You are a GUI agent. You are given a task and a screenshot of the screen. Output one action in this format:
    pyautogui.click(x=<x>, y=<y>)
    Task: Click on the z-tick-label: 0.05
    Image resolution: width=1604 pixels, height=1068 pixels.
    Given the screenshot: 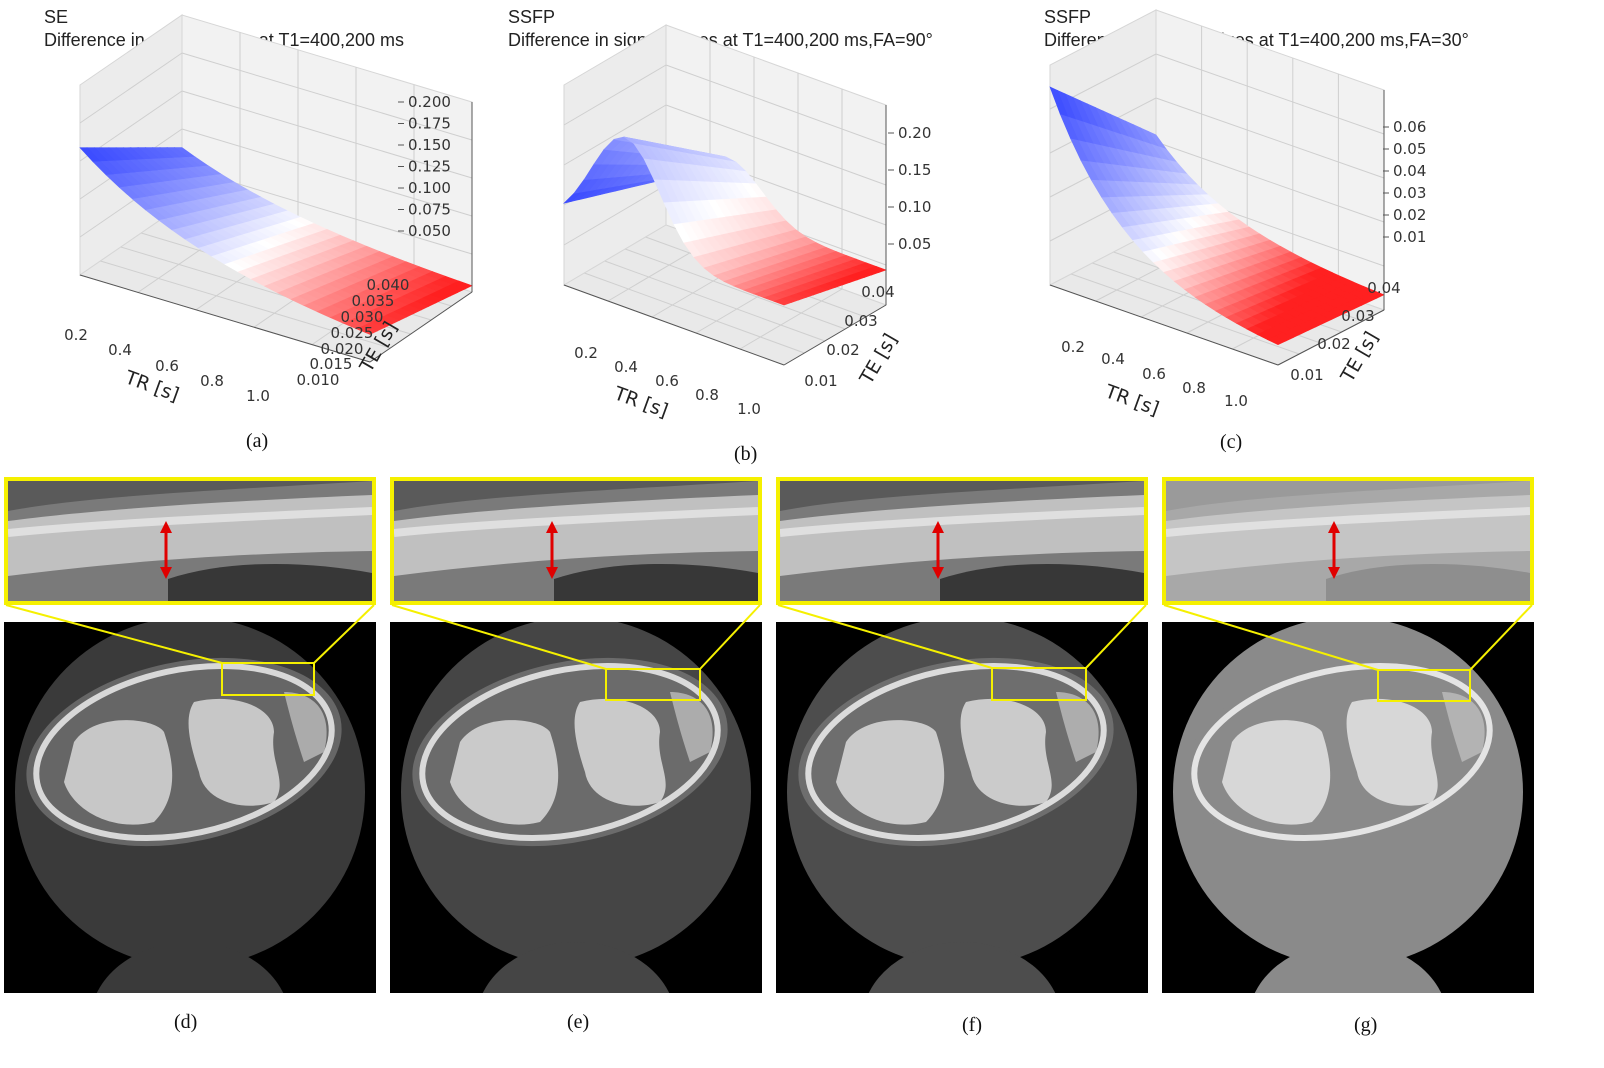 What is the action you would take?
    pyautogui.click(x=914, y=244)
    